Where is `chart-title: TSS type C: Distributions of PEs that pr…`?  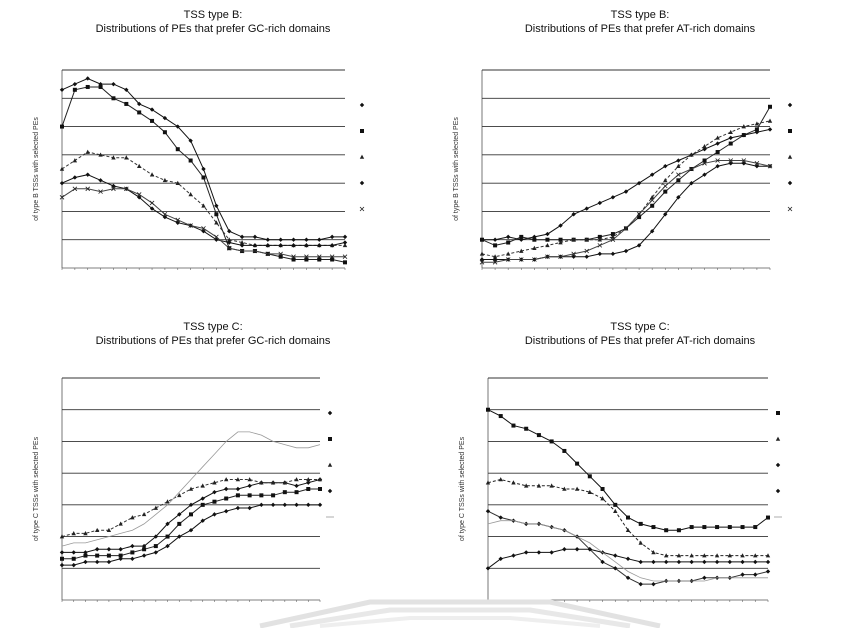
chart-title: TSS type C: Distributions of PEs that pr… is located at coordinates (213, 334).